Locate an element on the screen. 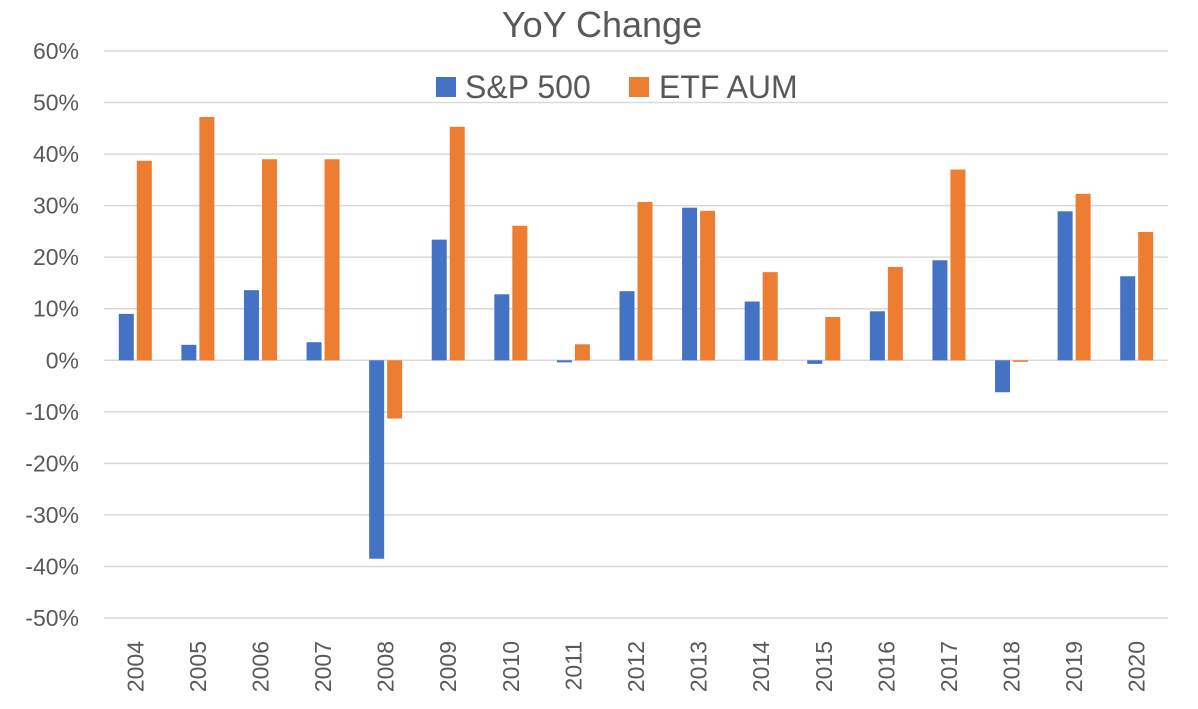 Image resolution: width=1198 pixels, height=709 pixels. y-tick-label: 0% is located at coordinates (62, 360).